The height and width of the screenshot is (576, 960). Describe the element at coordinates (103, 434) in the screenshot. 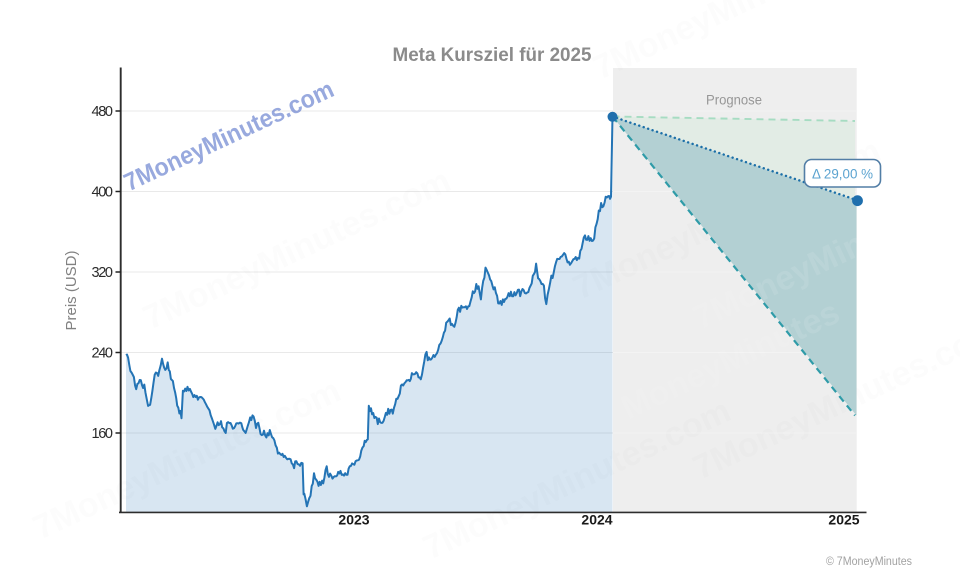

I see `svg-text: 160` at that location.